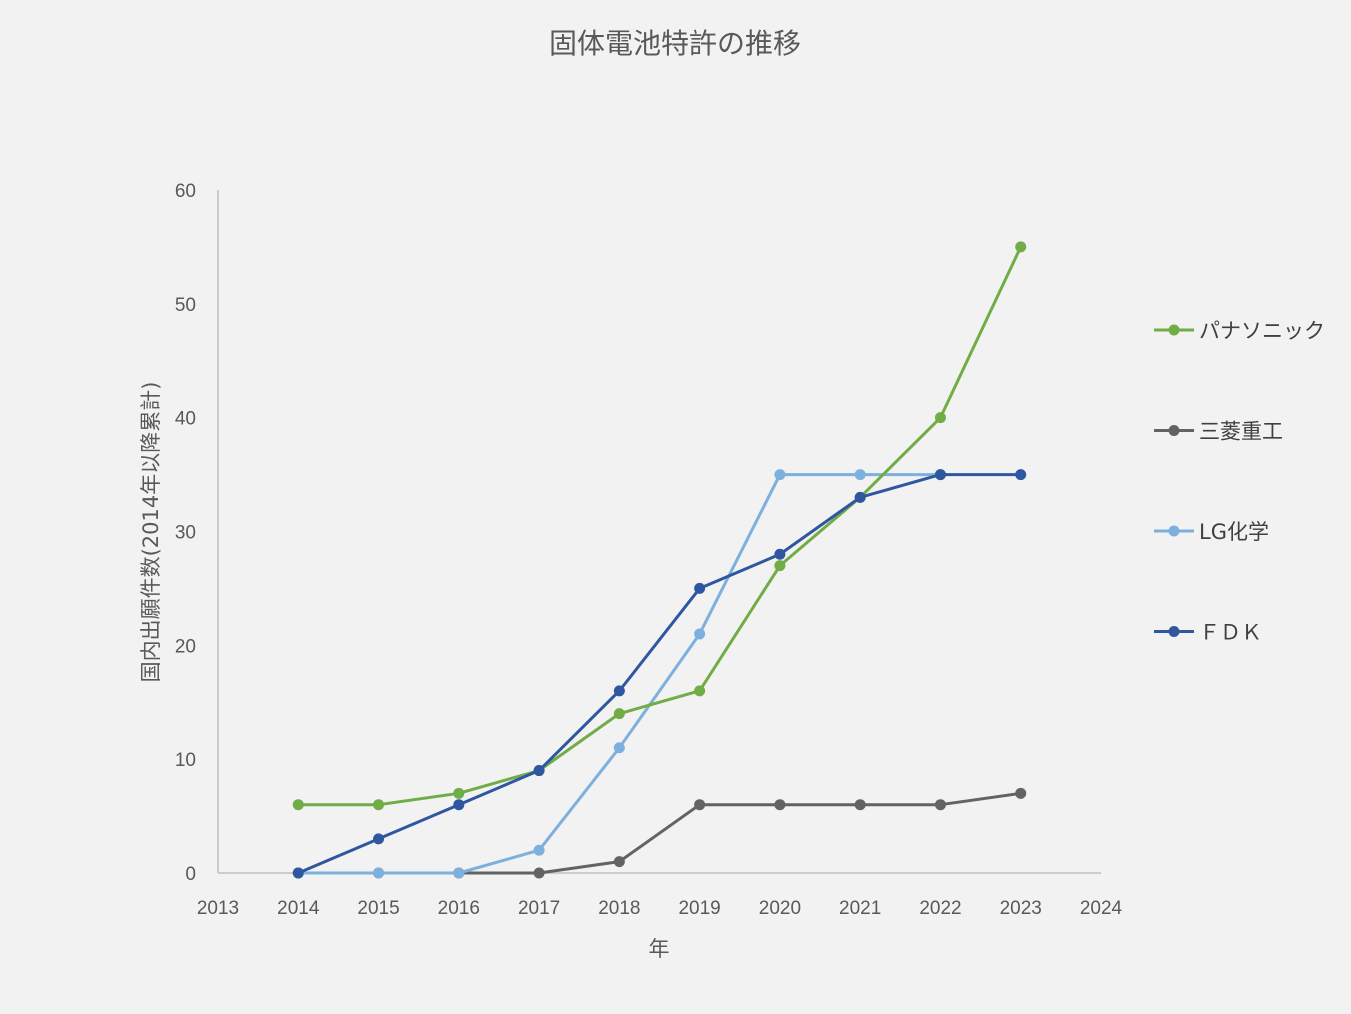 The height and width of the screenshot is (1014, 1351). I want to click on legend-item: LG化学, so click(1211, 532).